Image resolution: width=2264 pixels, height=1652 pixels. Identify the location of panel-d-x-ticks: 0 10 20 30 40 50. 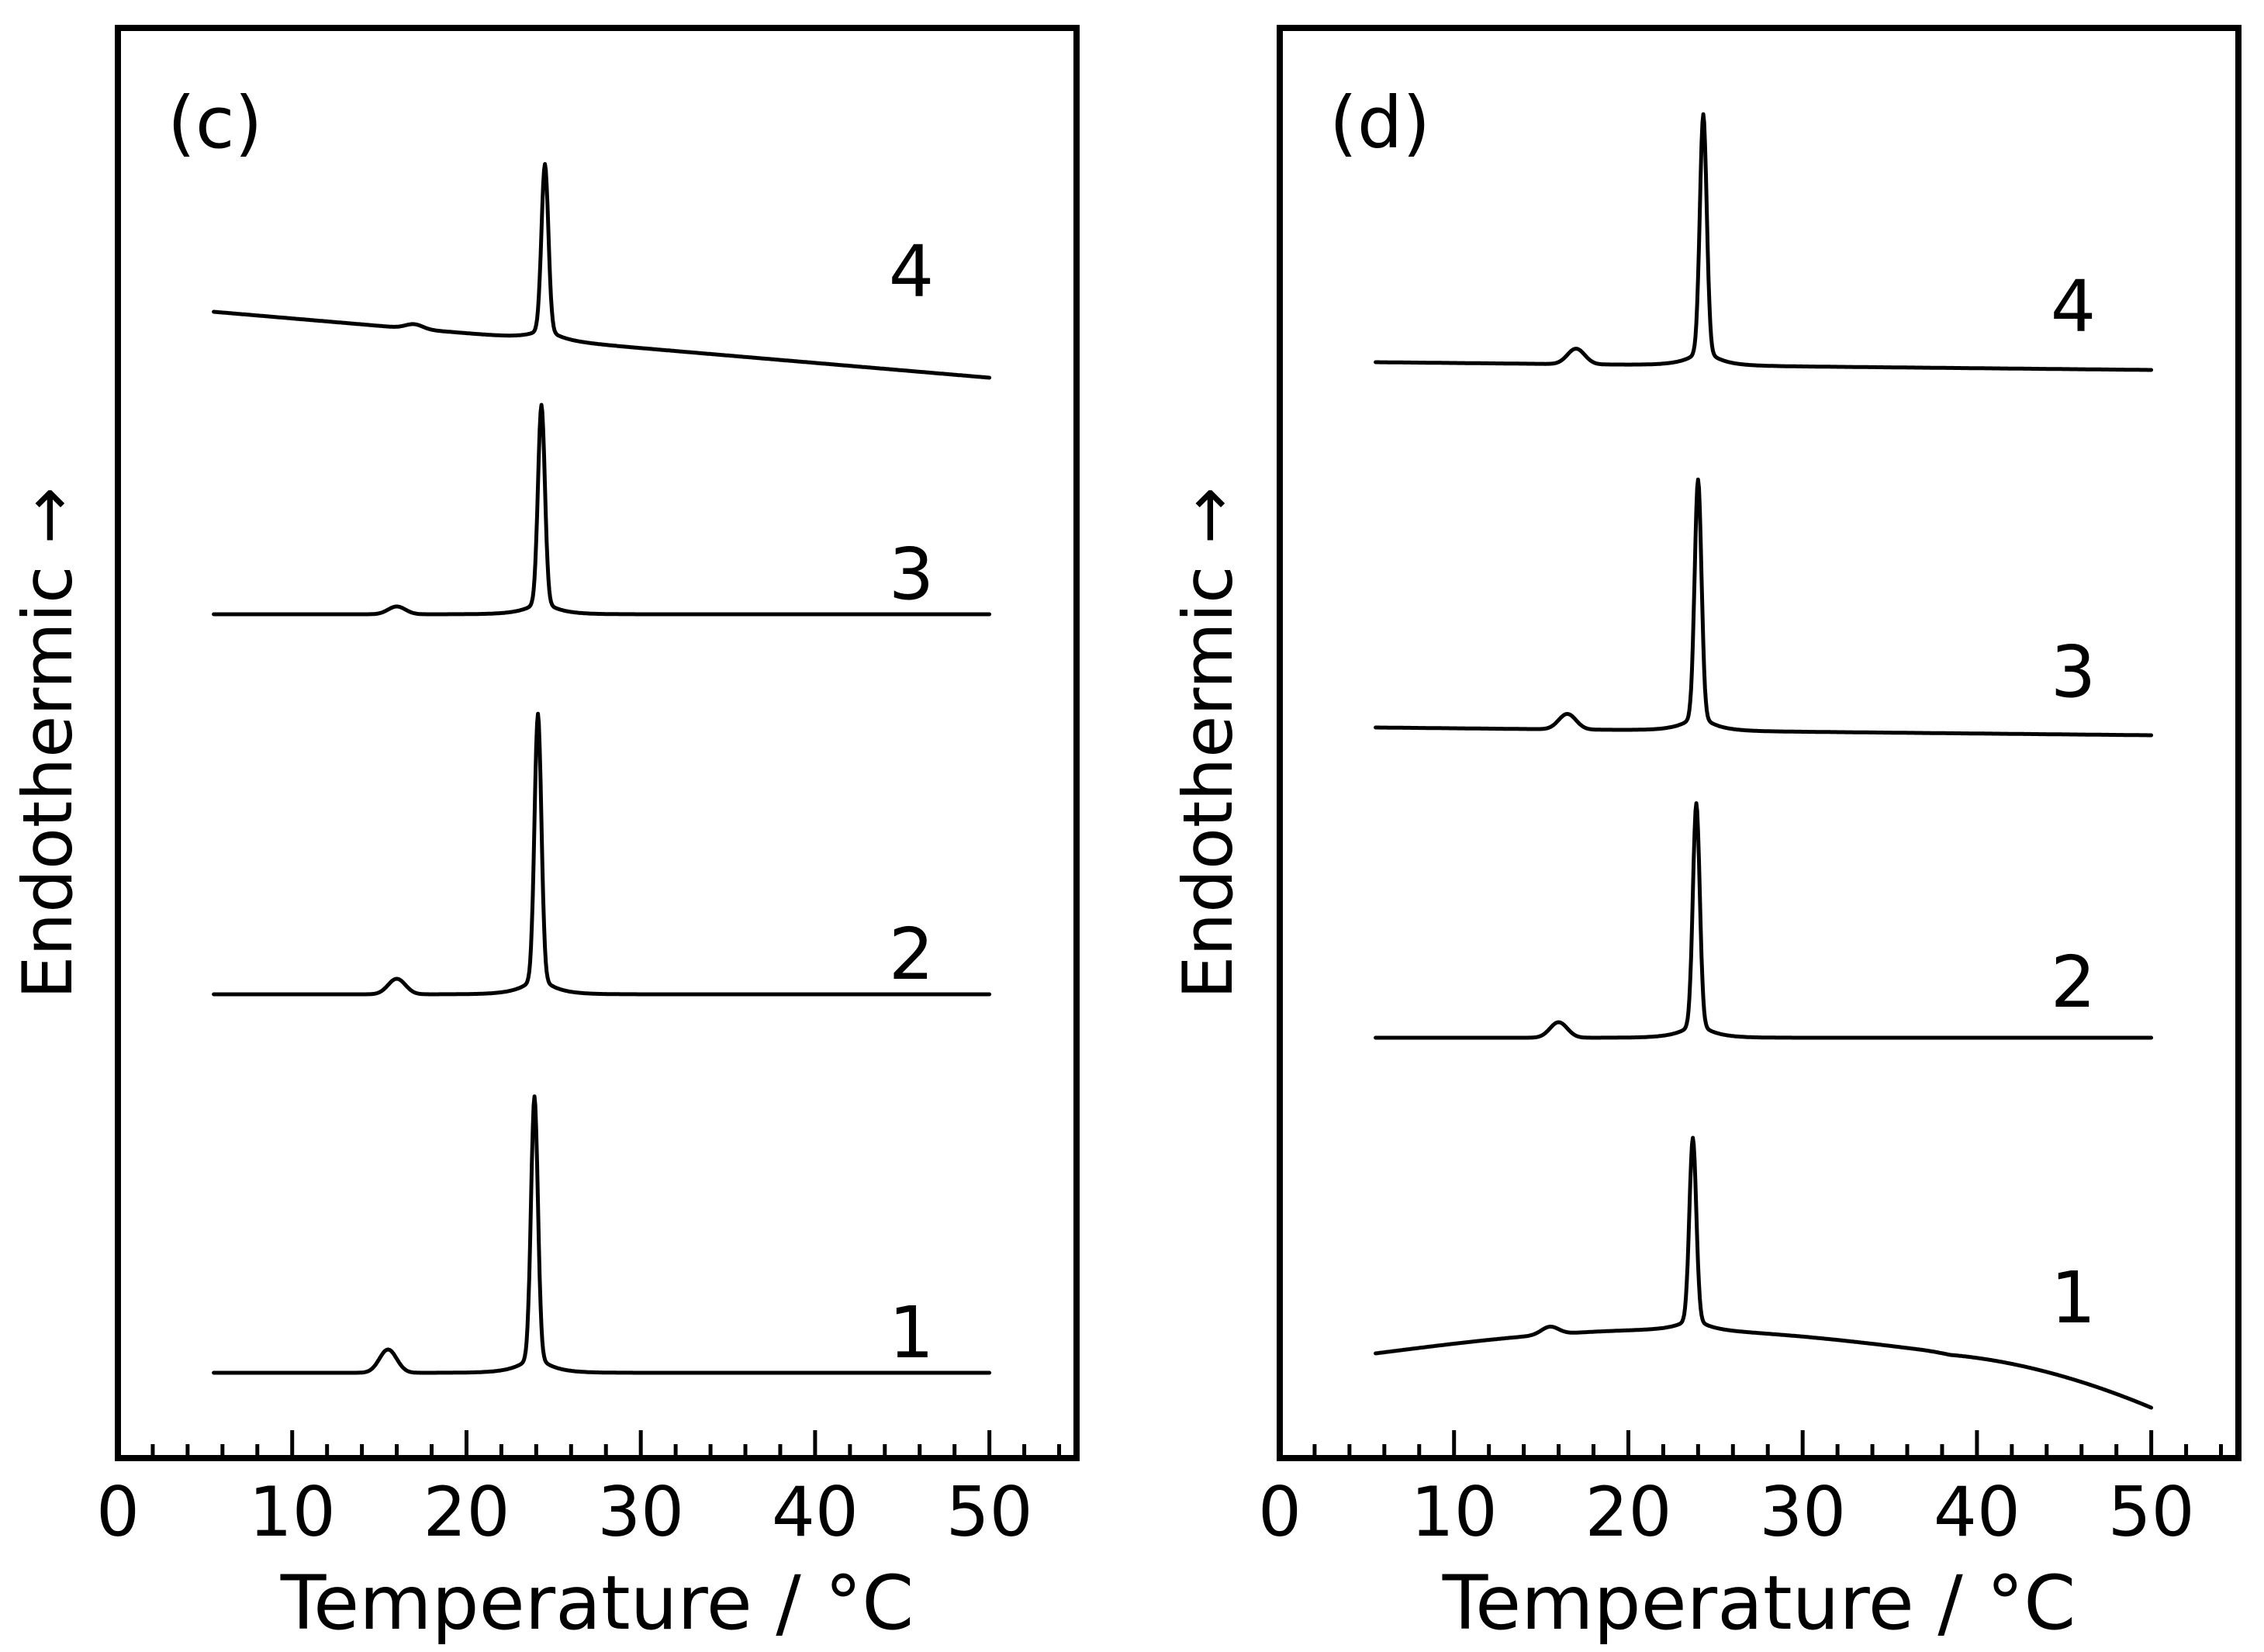
(1741, 1491).